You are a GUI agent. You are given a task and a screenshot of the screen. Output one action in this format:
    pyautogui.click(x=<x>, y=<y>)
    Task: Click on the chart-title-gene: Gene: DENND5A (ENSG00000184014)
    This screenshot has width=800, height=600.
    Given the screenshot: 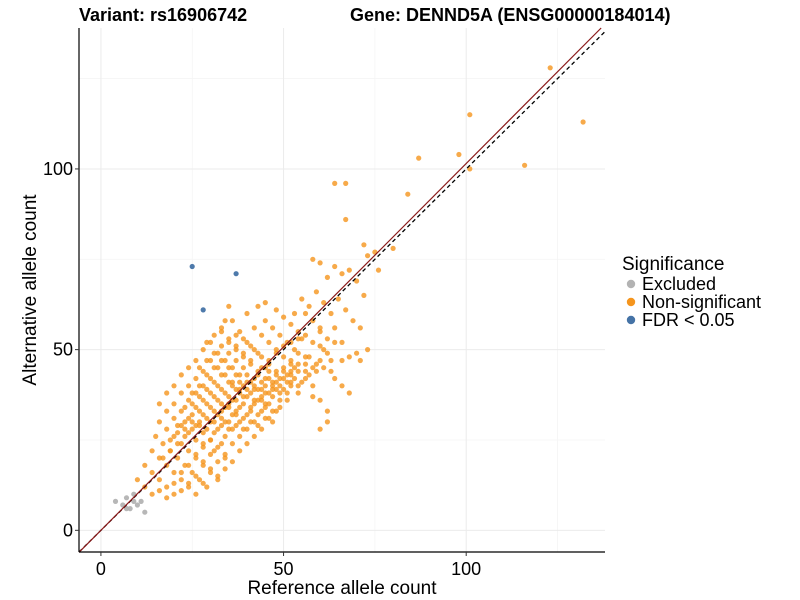 What is the action you would take?
    pyautogui.click(x=510, y=15)
    